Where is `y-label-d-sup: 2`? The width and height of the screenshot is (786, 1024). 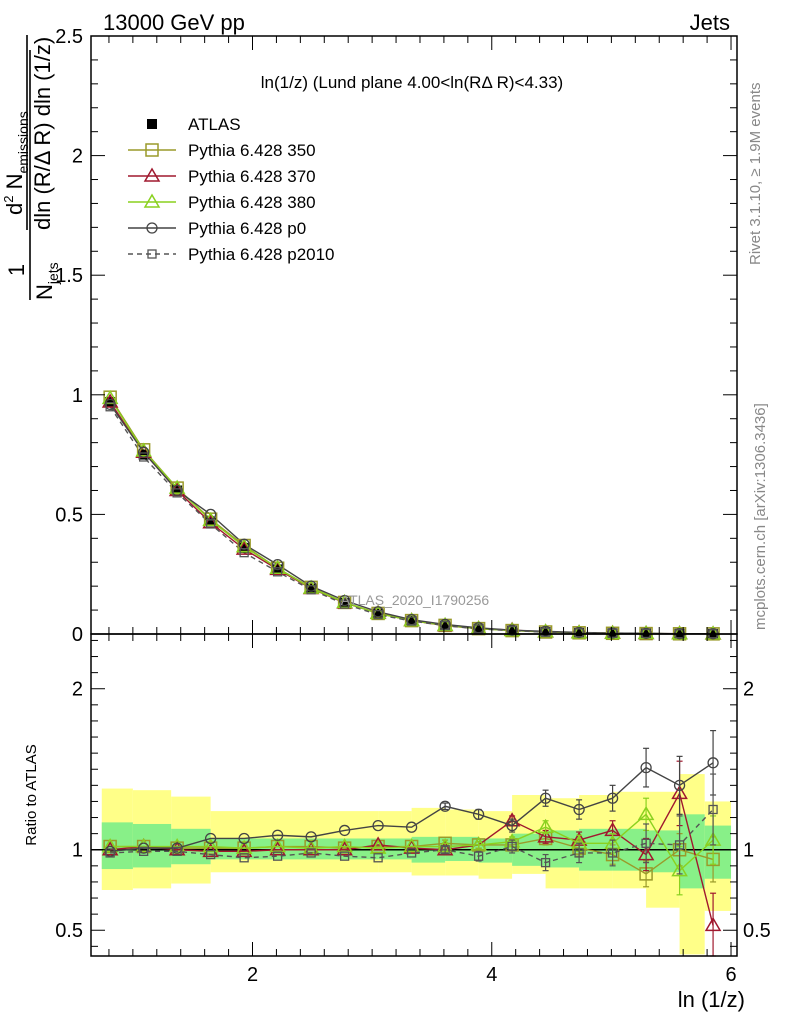 y-label-d-sup: 2 is located at coordinates (8, 199).